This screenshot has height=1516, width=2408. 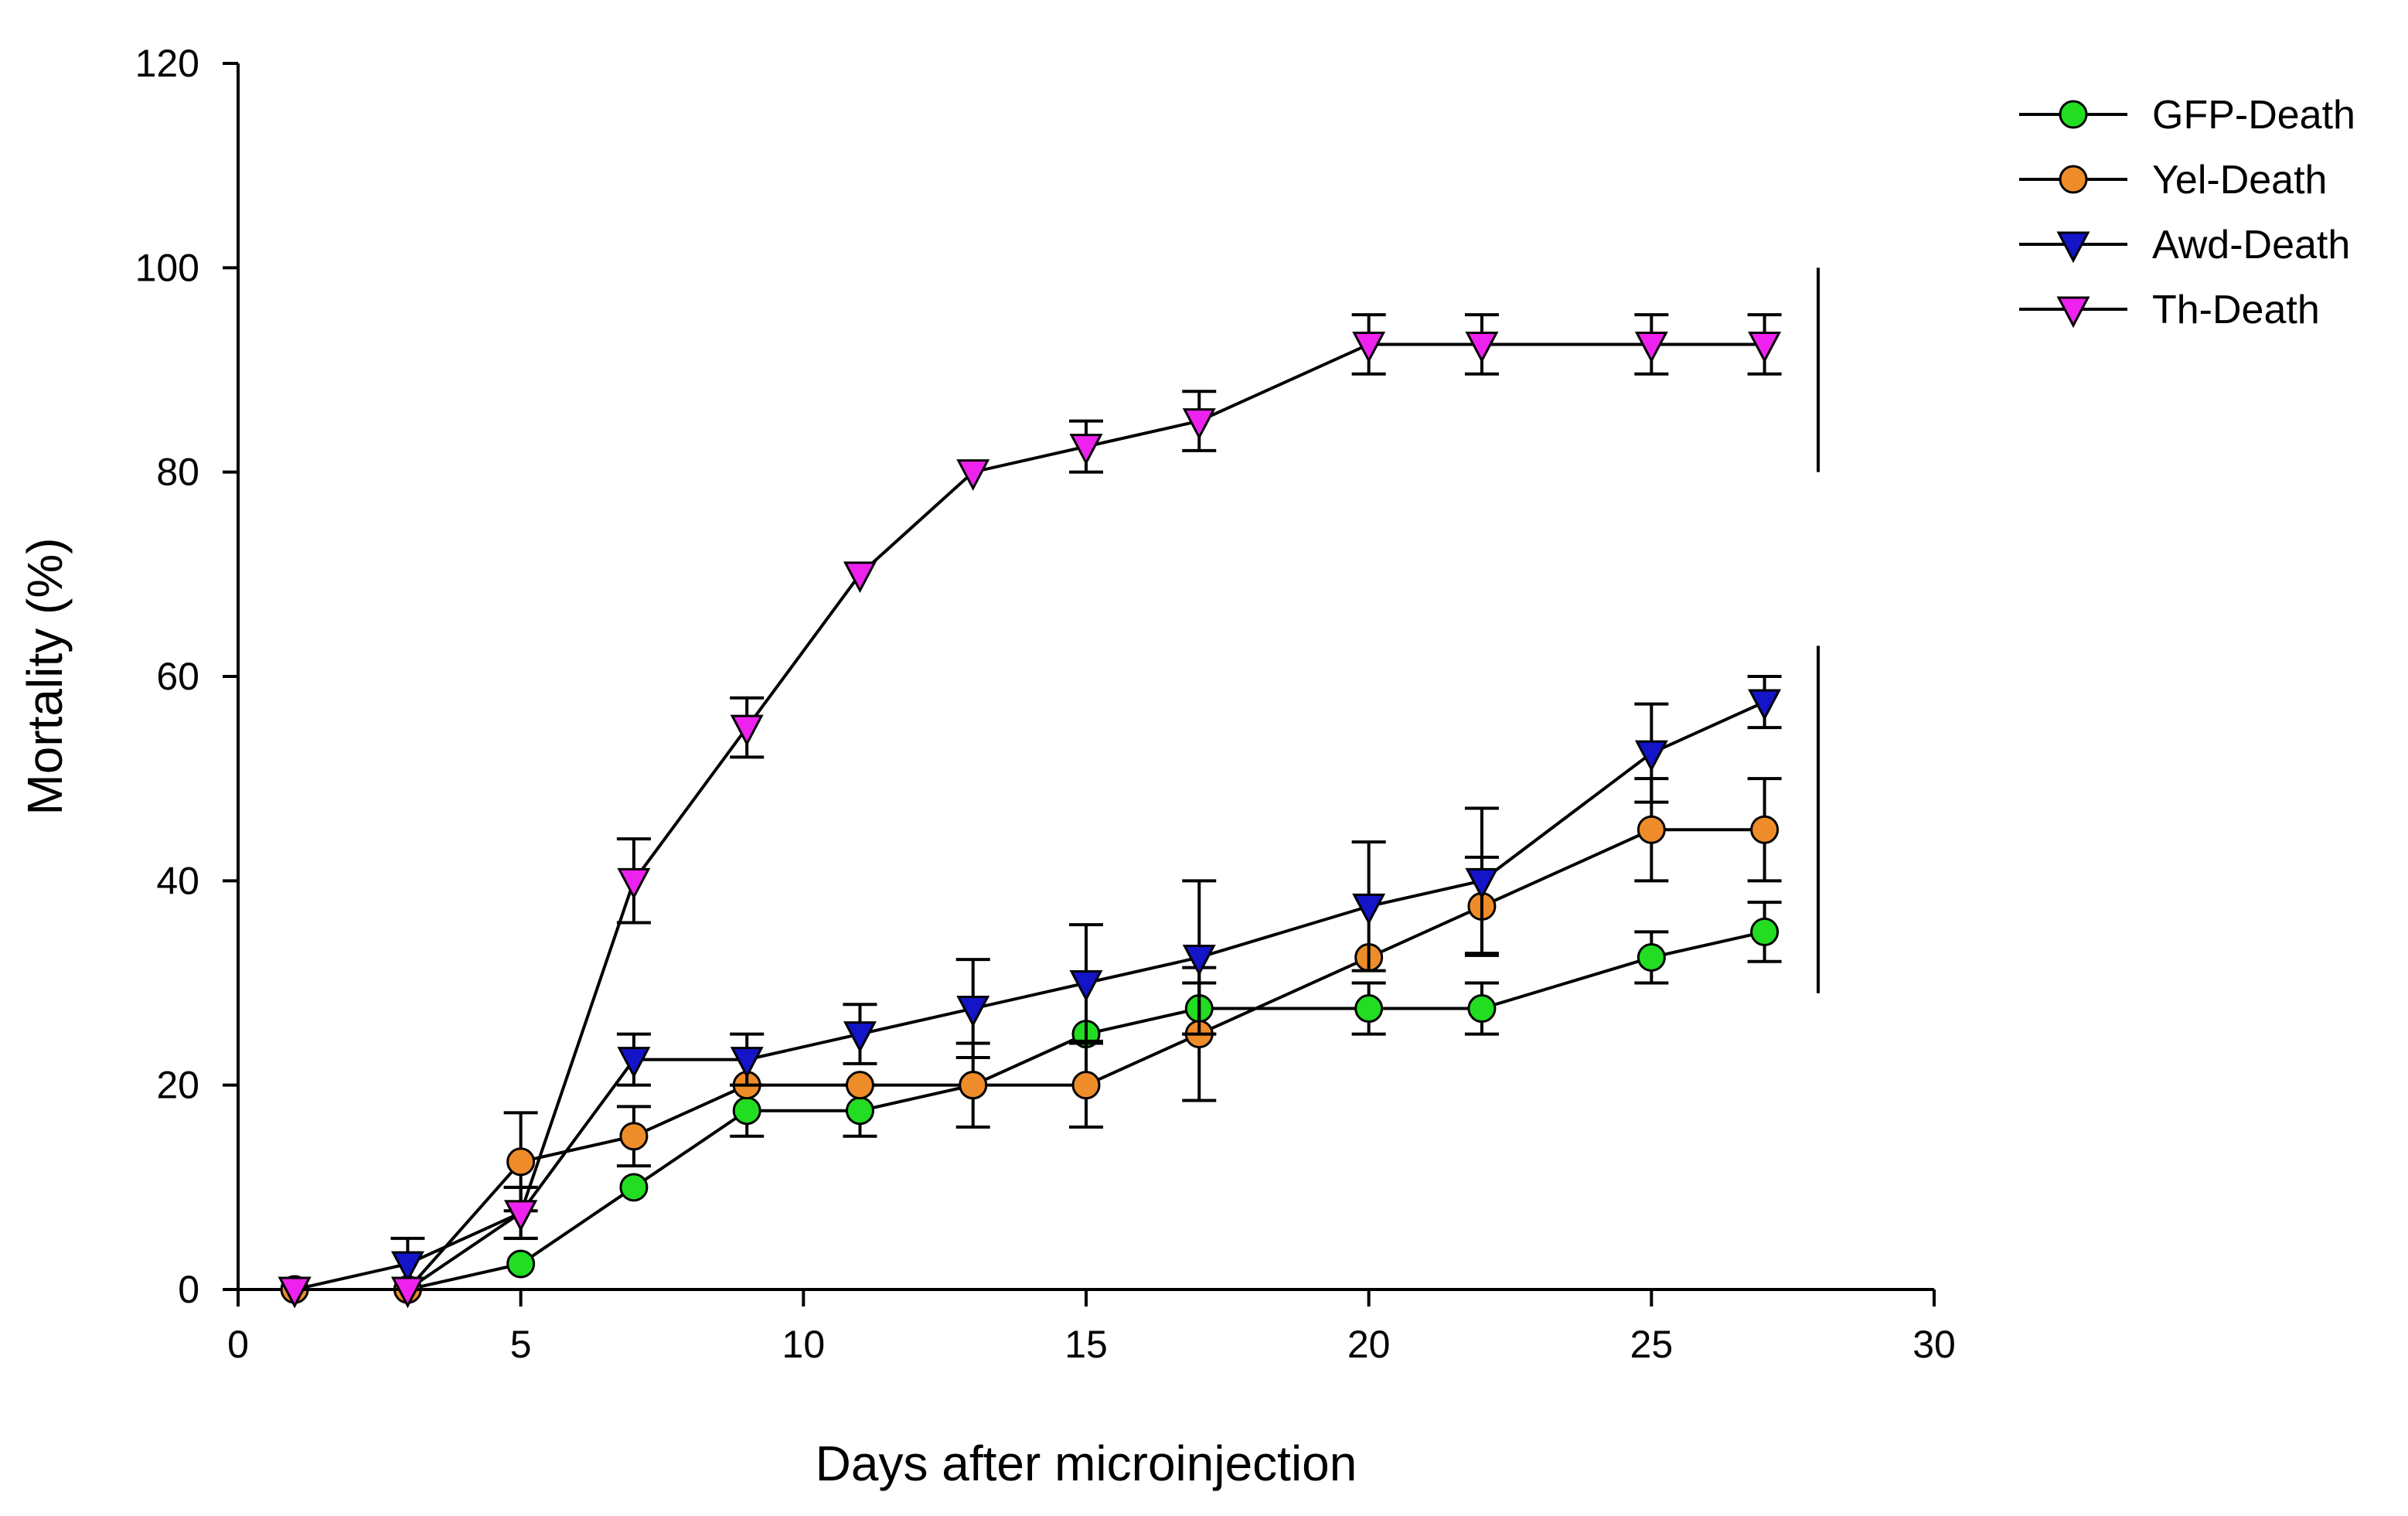 I want to click on x-tick-label: 15, so click(x=1086, y=1344).